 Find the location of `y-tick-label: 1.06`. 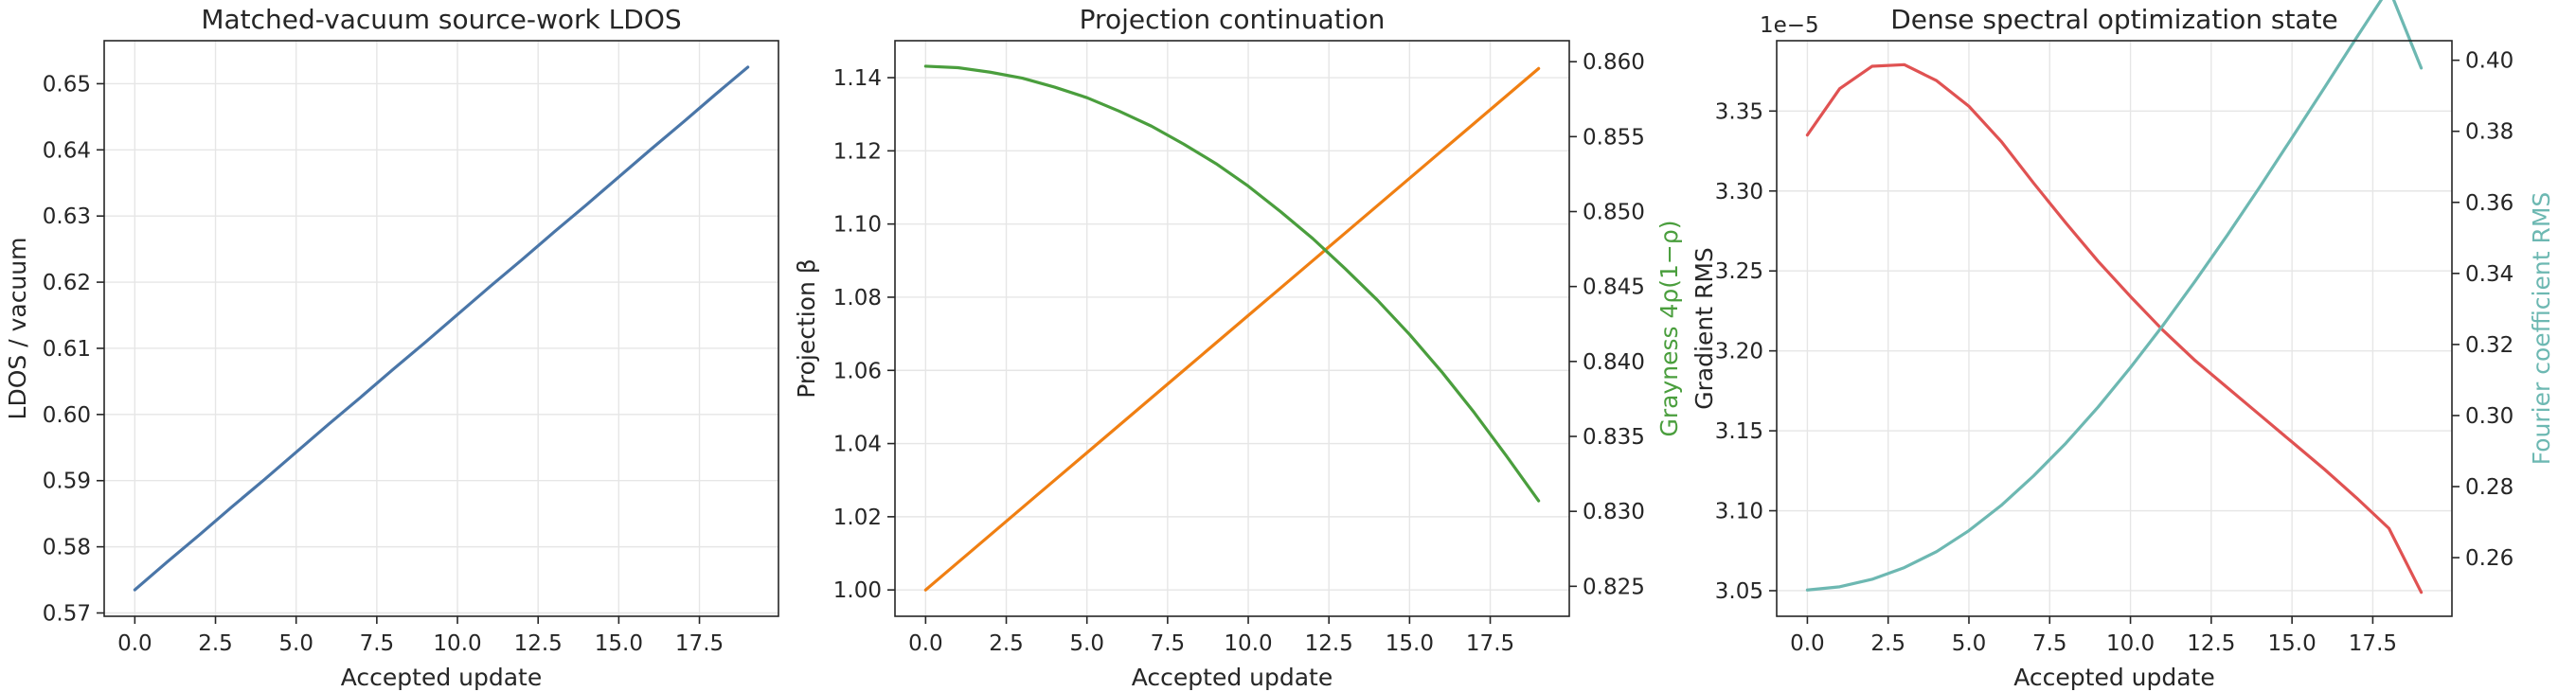

y-tick-label: 1.06 is located at coordinates (857, 371).